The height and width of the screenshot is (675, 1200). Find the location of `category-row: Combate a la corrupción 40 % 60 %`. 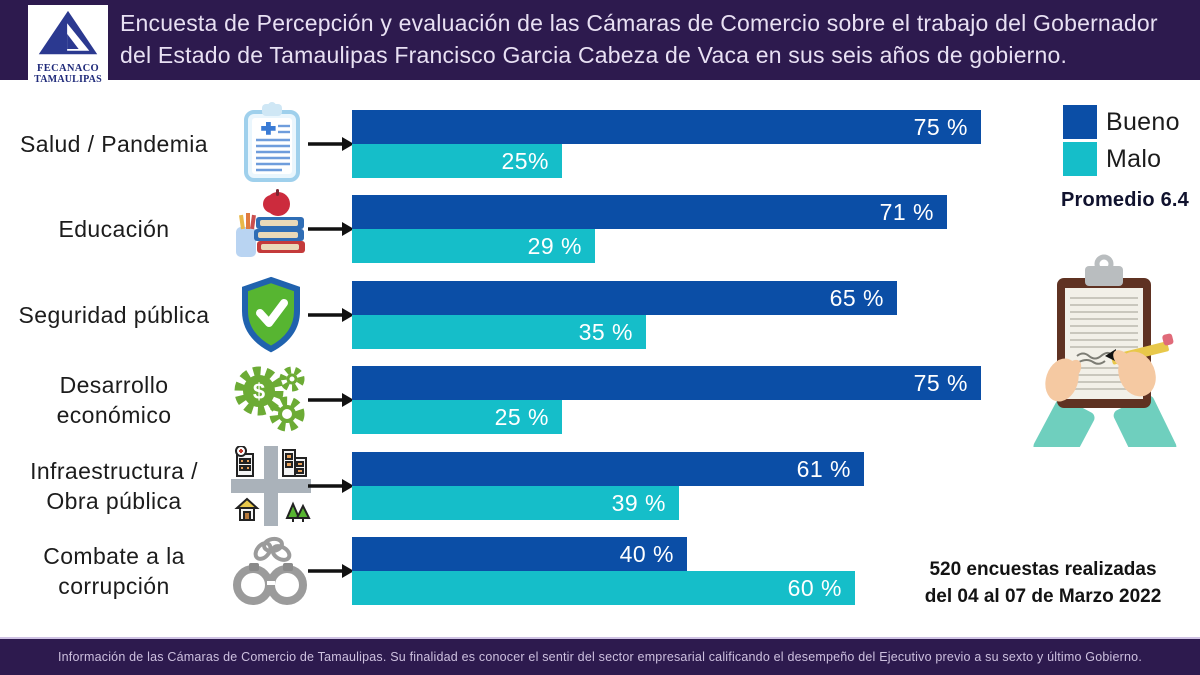

category-row: Combate a la corrupción 40 % 60 % is located at coordinates (505, 570).